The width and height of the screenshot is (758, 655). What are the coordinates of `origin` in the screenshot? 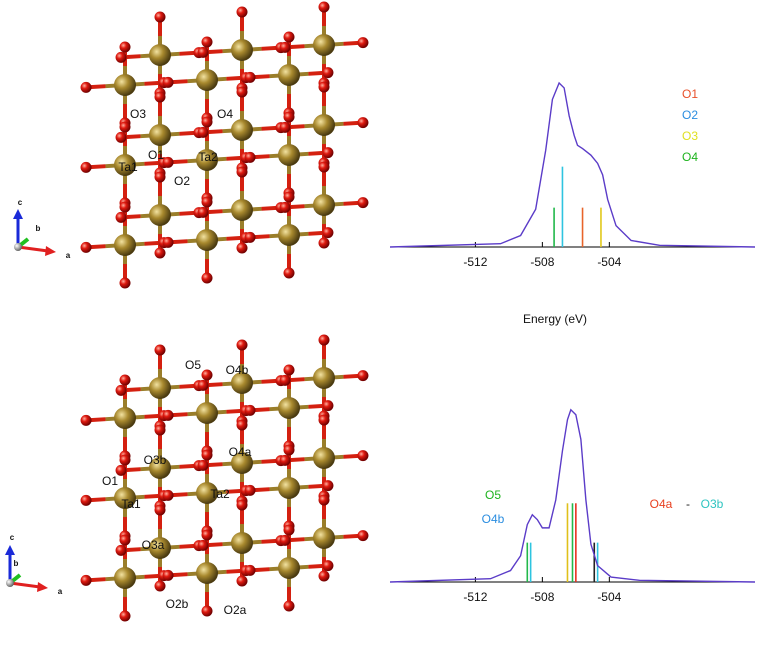 It's located at (10, 583).